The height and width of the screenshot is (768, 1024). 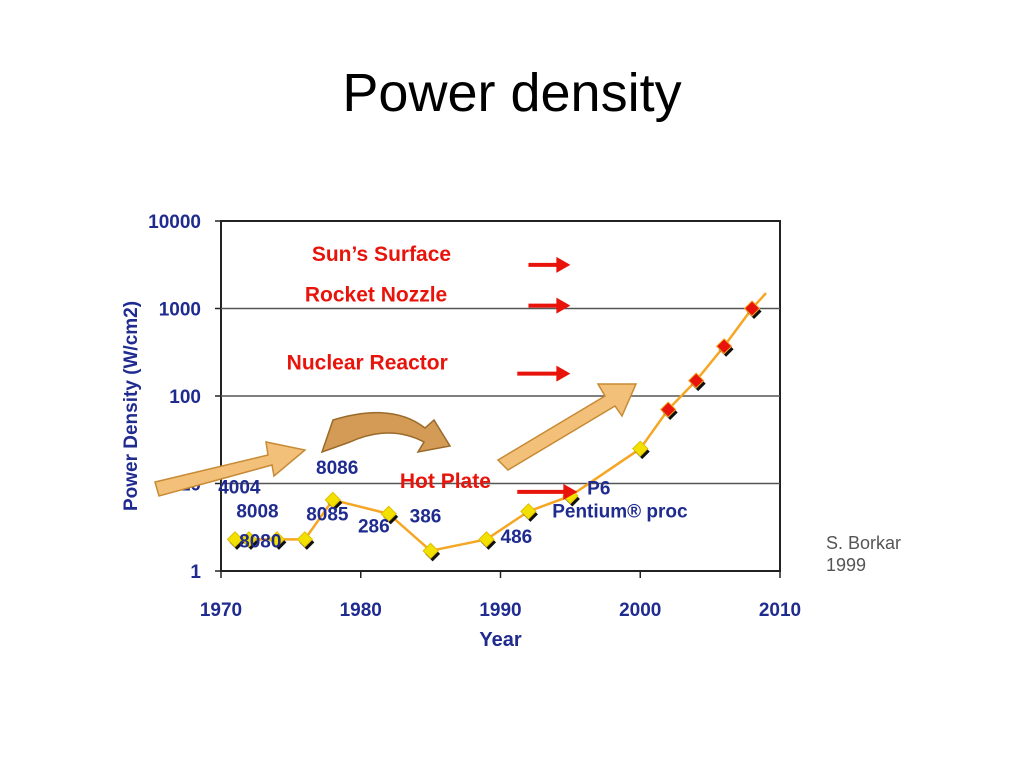 I want to click on x-axis-title: Year, so click(x=500, y=640).